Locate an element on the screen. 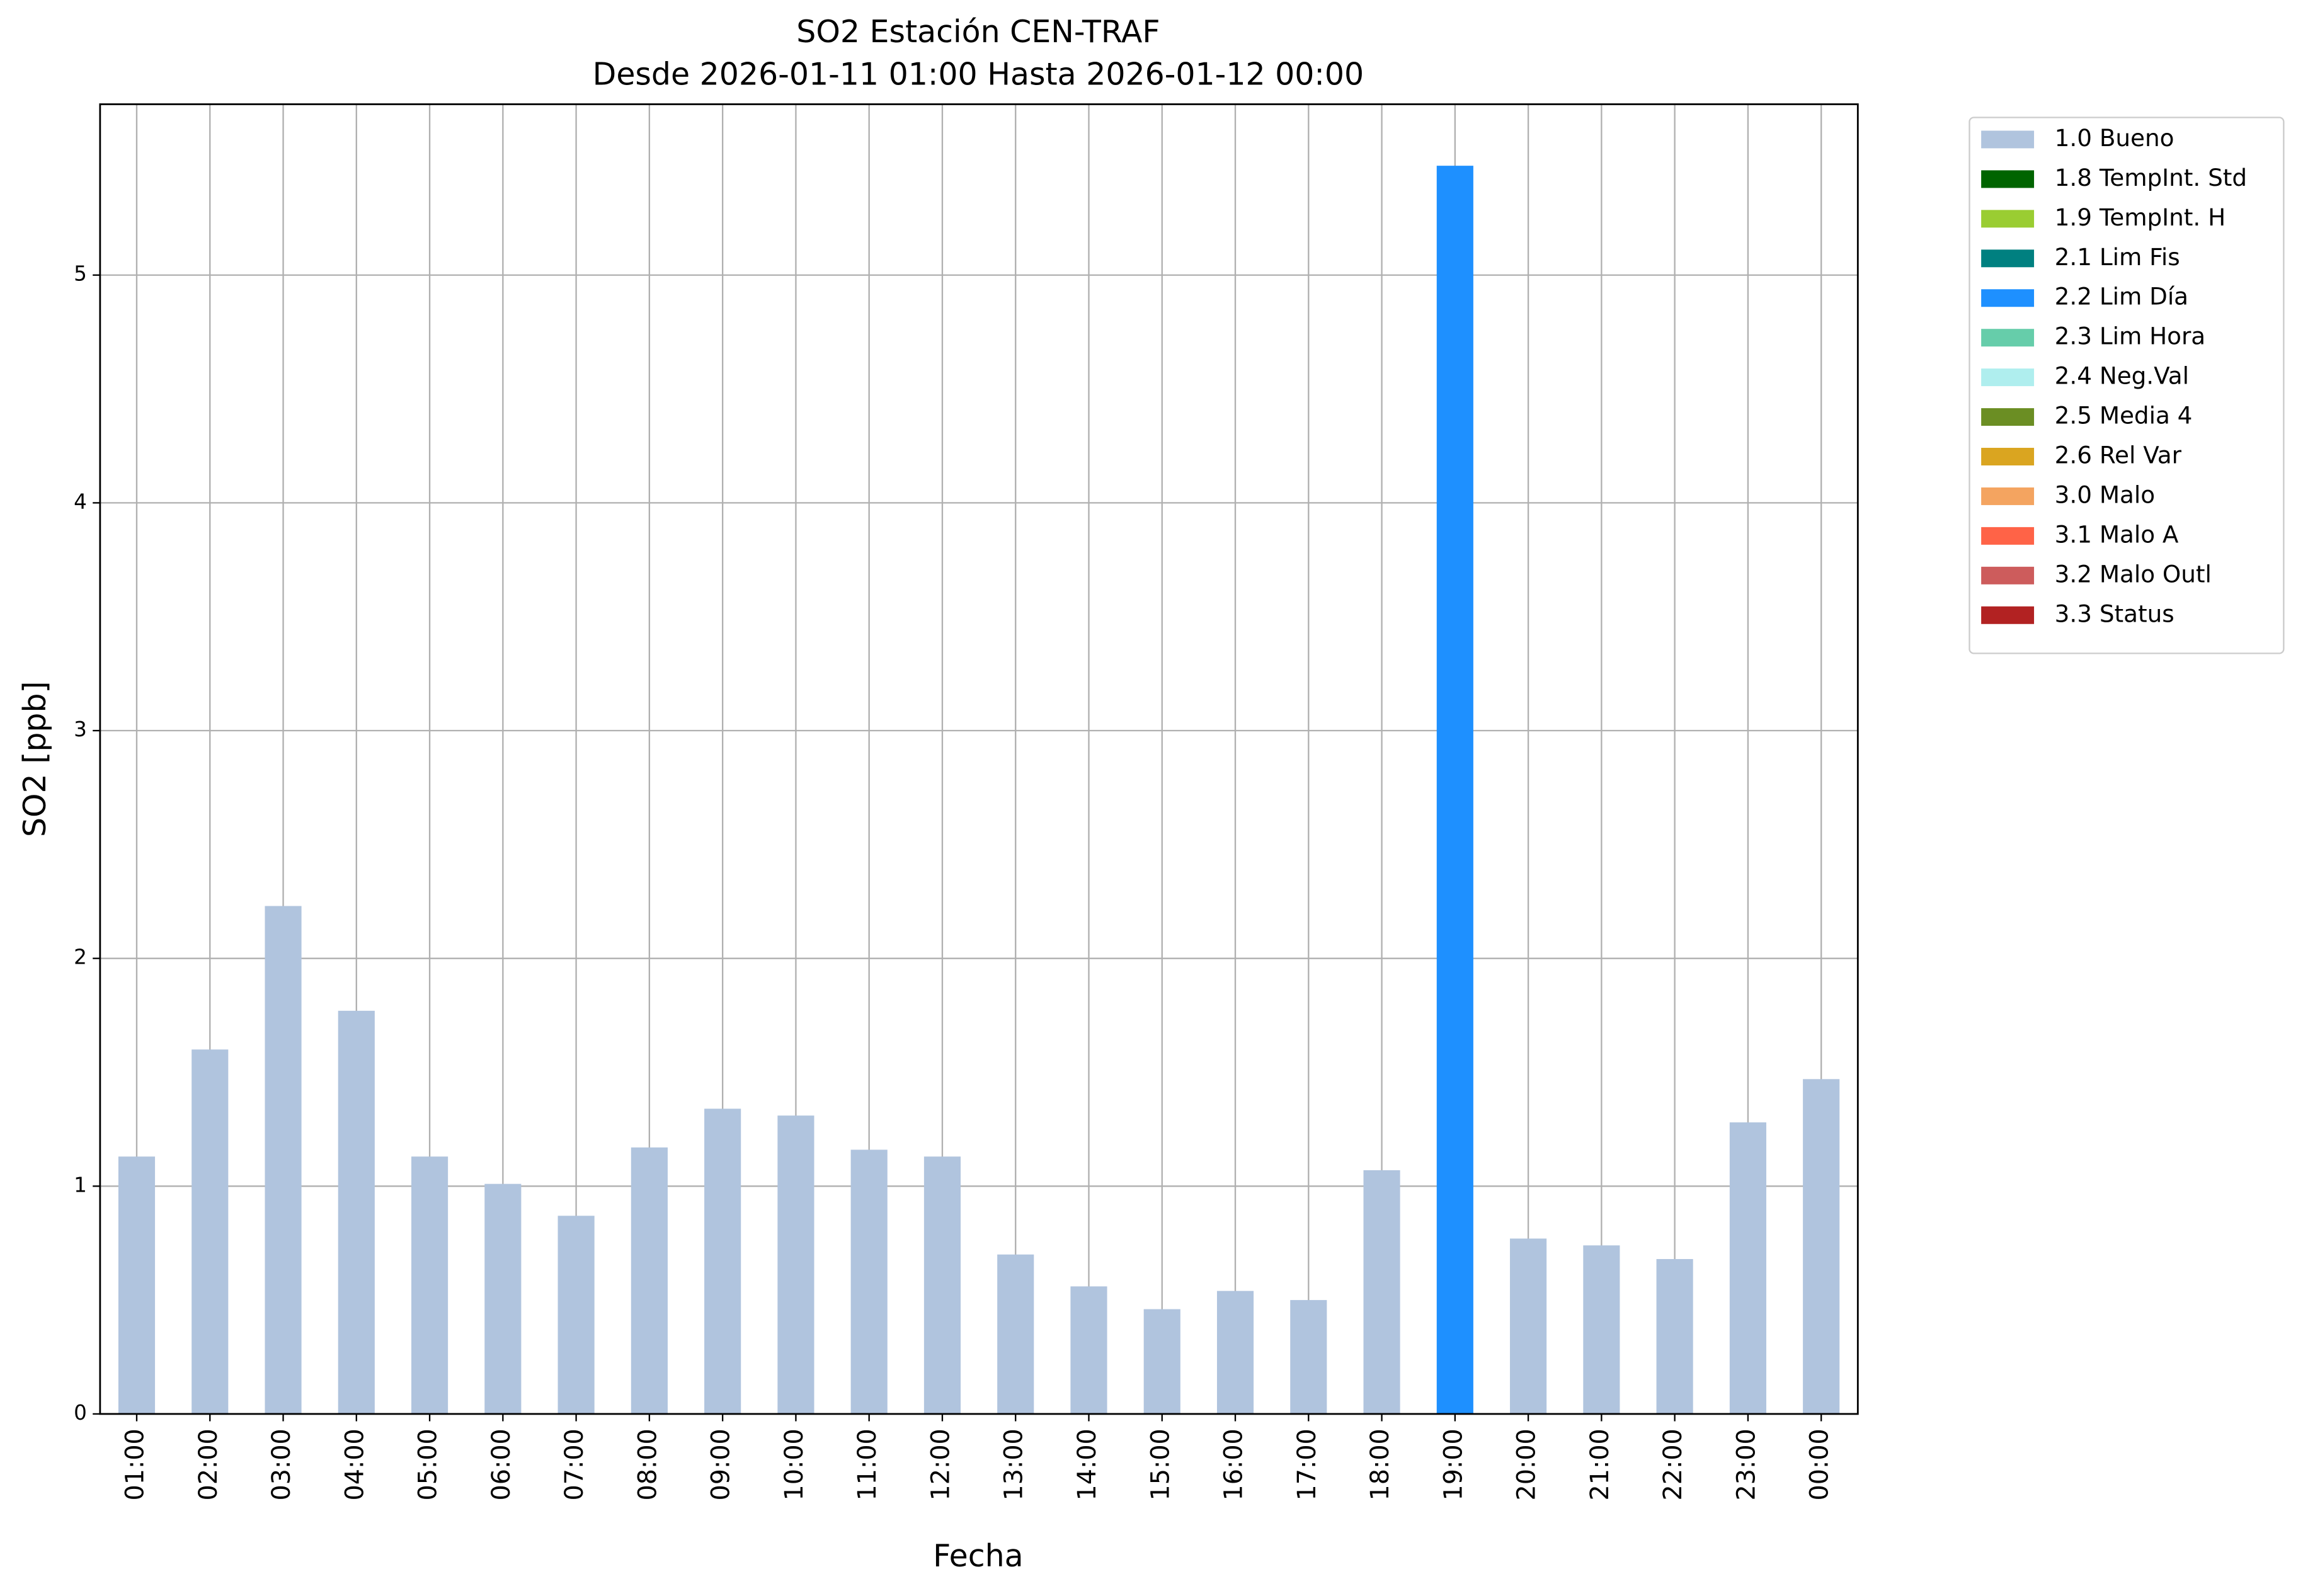 The width and height of the screenshot is (2303, 1596). x-tick-label: 04:00 is located at coordinates (355, 1464).